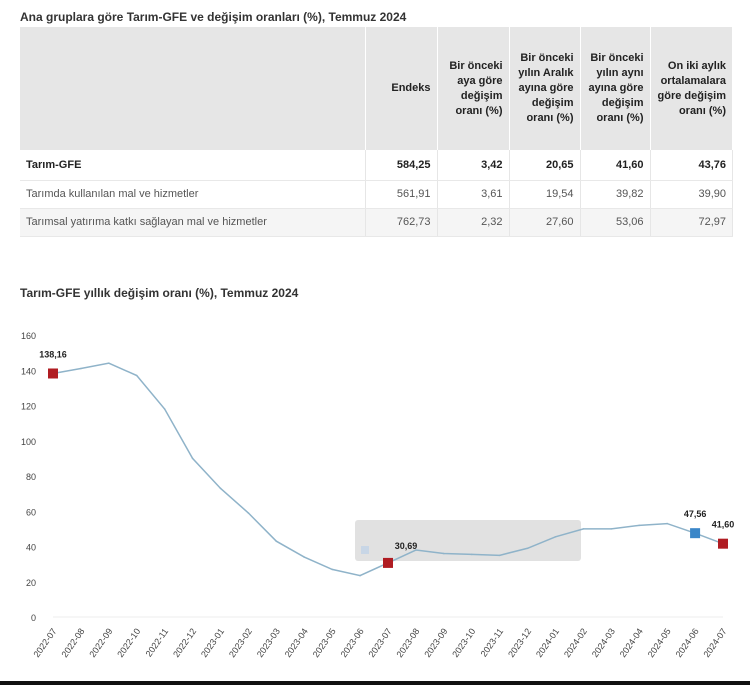 Image resolution: width=750 pixels, height=685 pixels. I want to click on x-tick-label: 2024-03, so click(603, 642).